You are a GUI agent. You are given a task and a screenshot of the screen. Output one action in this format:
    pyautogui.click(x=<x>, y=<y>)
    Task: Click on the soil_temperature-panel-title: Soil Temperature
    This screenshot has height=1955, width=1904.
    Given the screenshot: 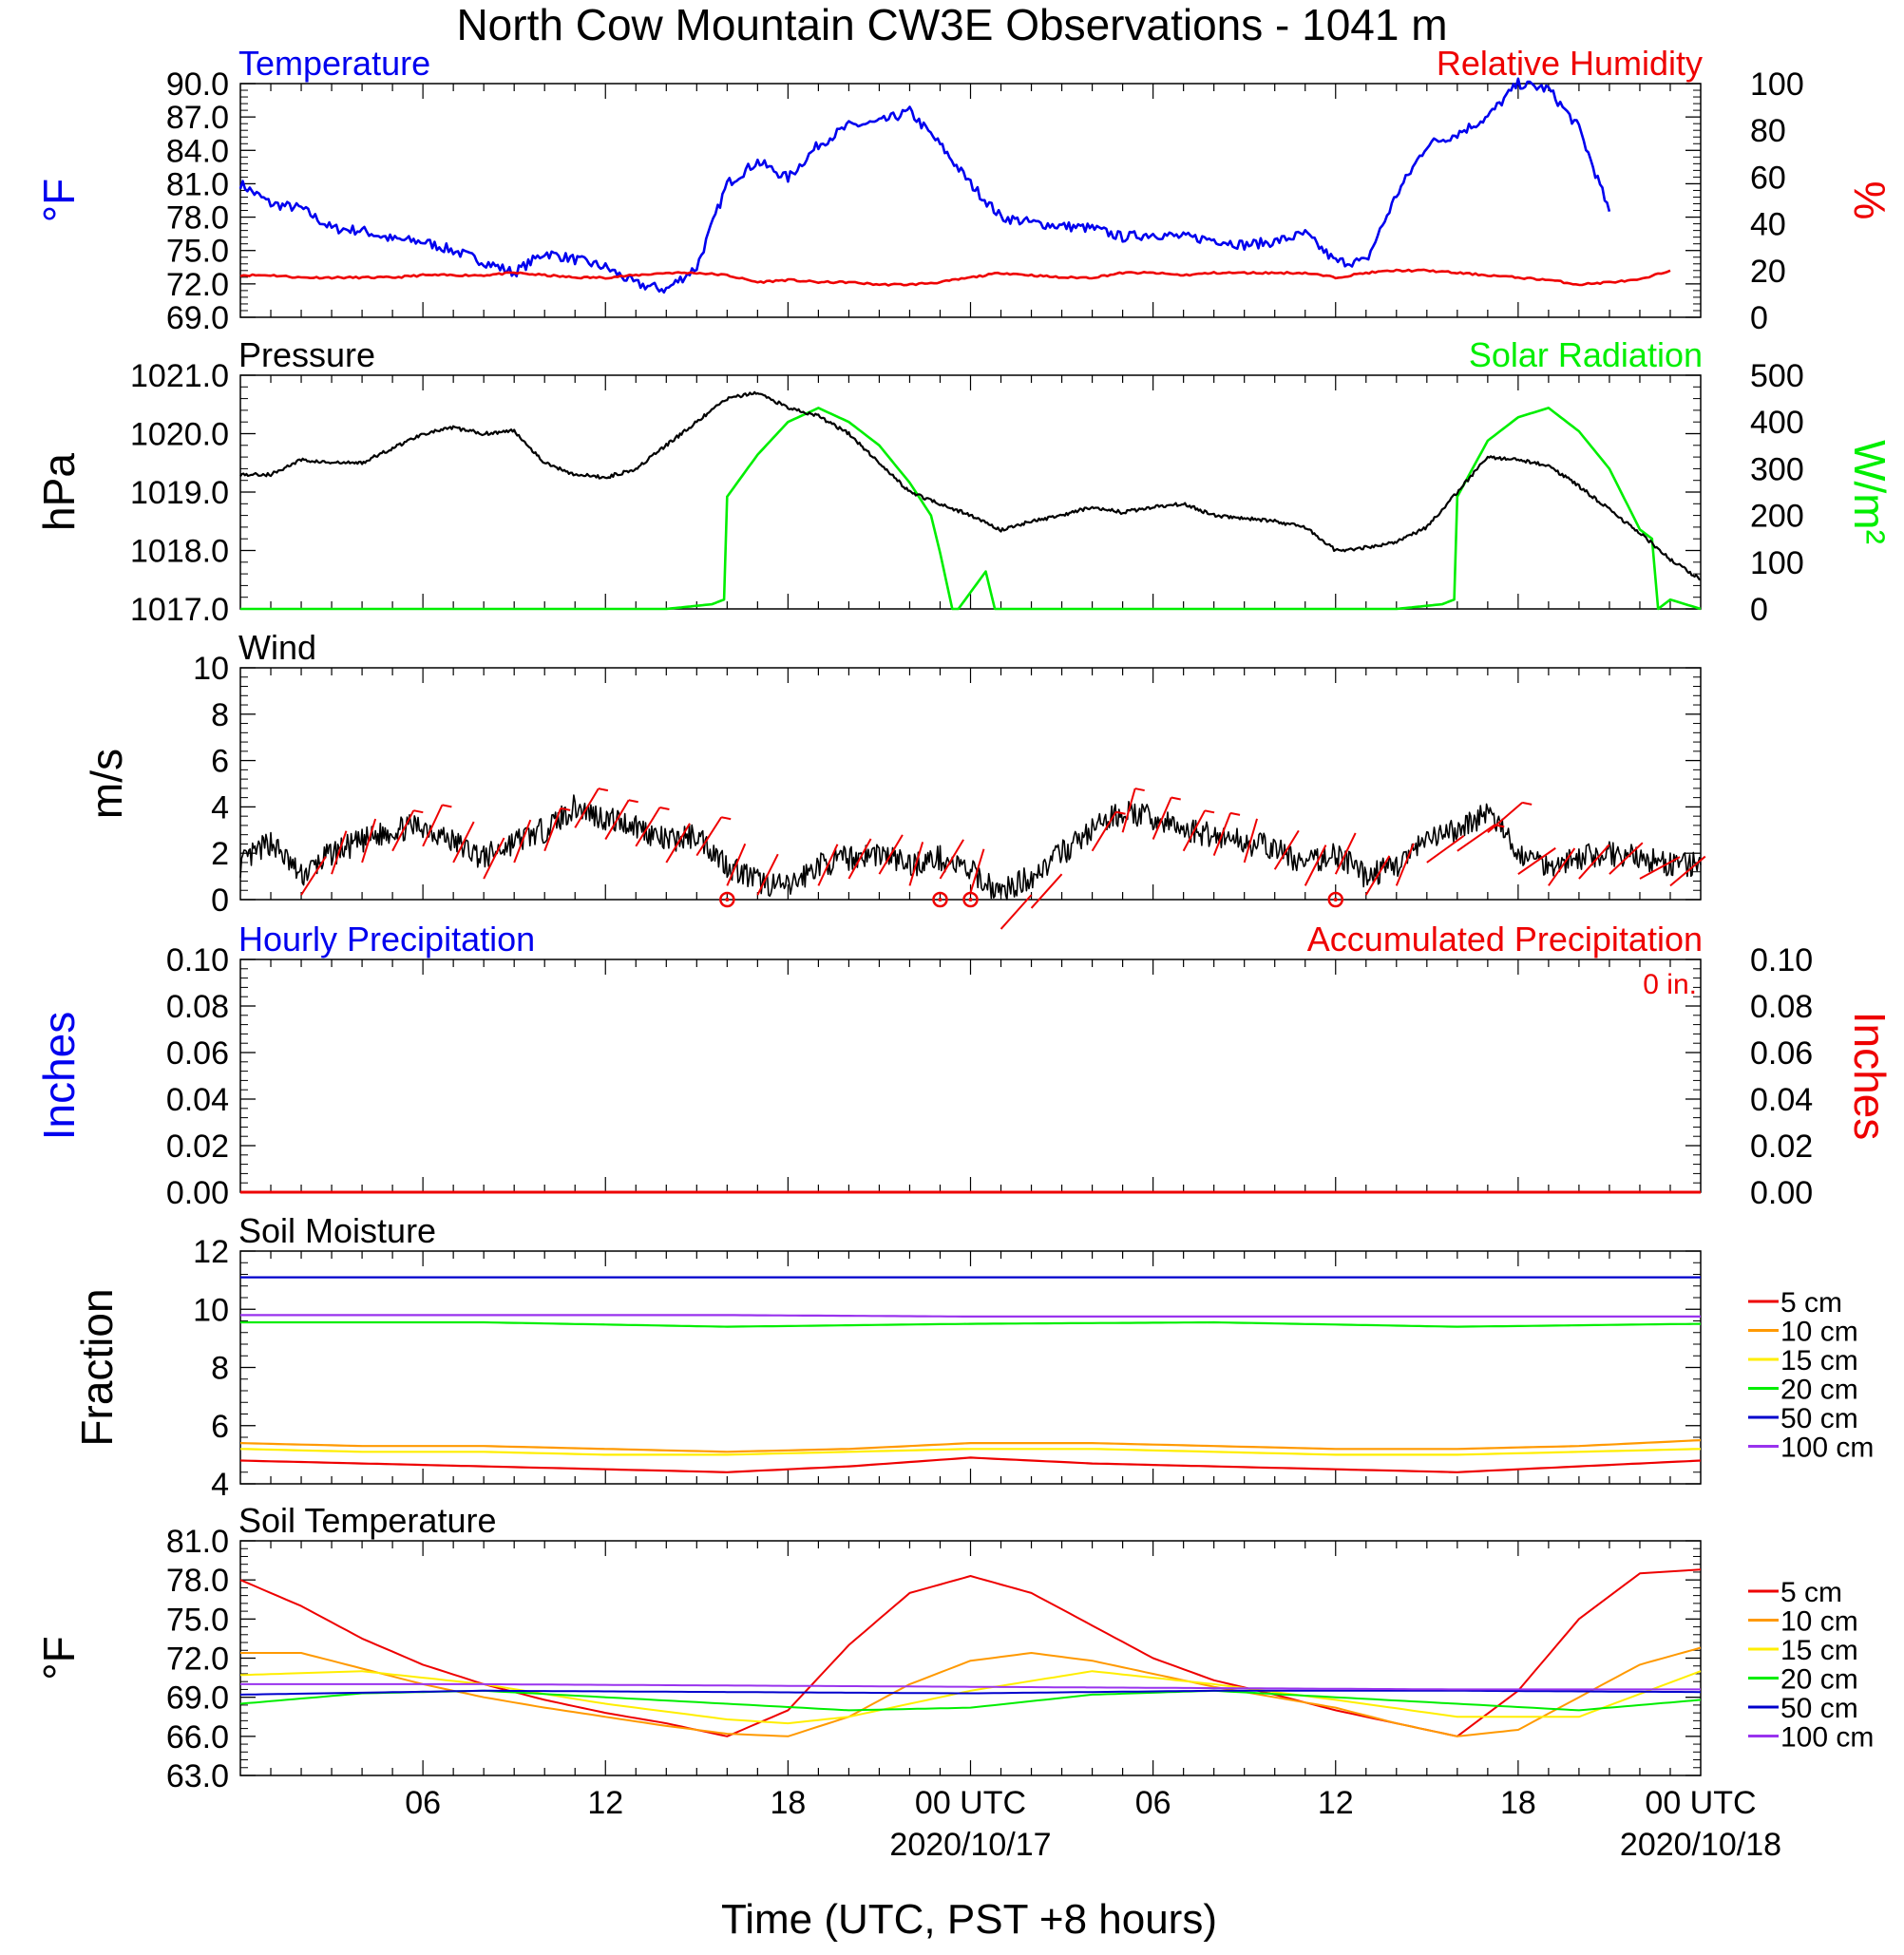 What is the action you would take?
    pyautogui.click(x=367, y=1520)
    